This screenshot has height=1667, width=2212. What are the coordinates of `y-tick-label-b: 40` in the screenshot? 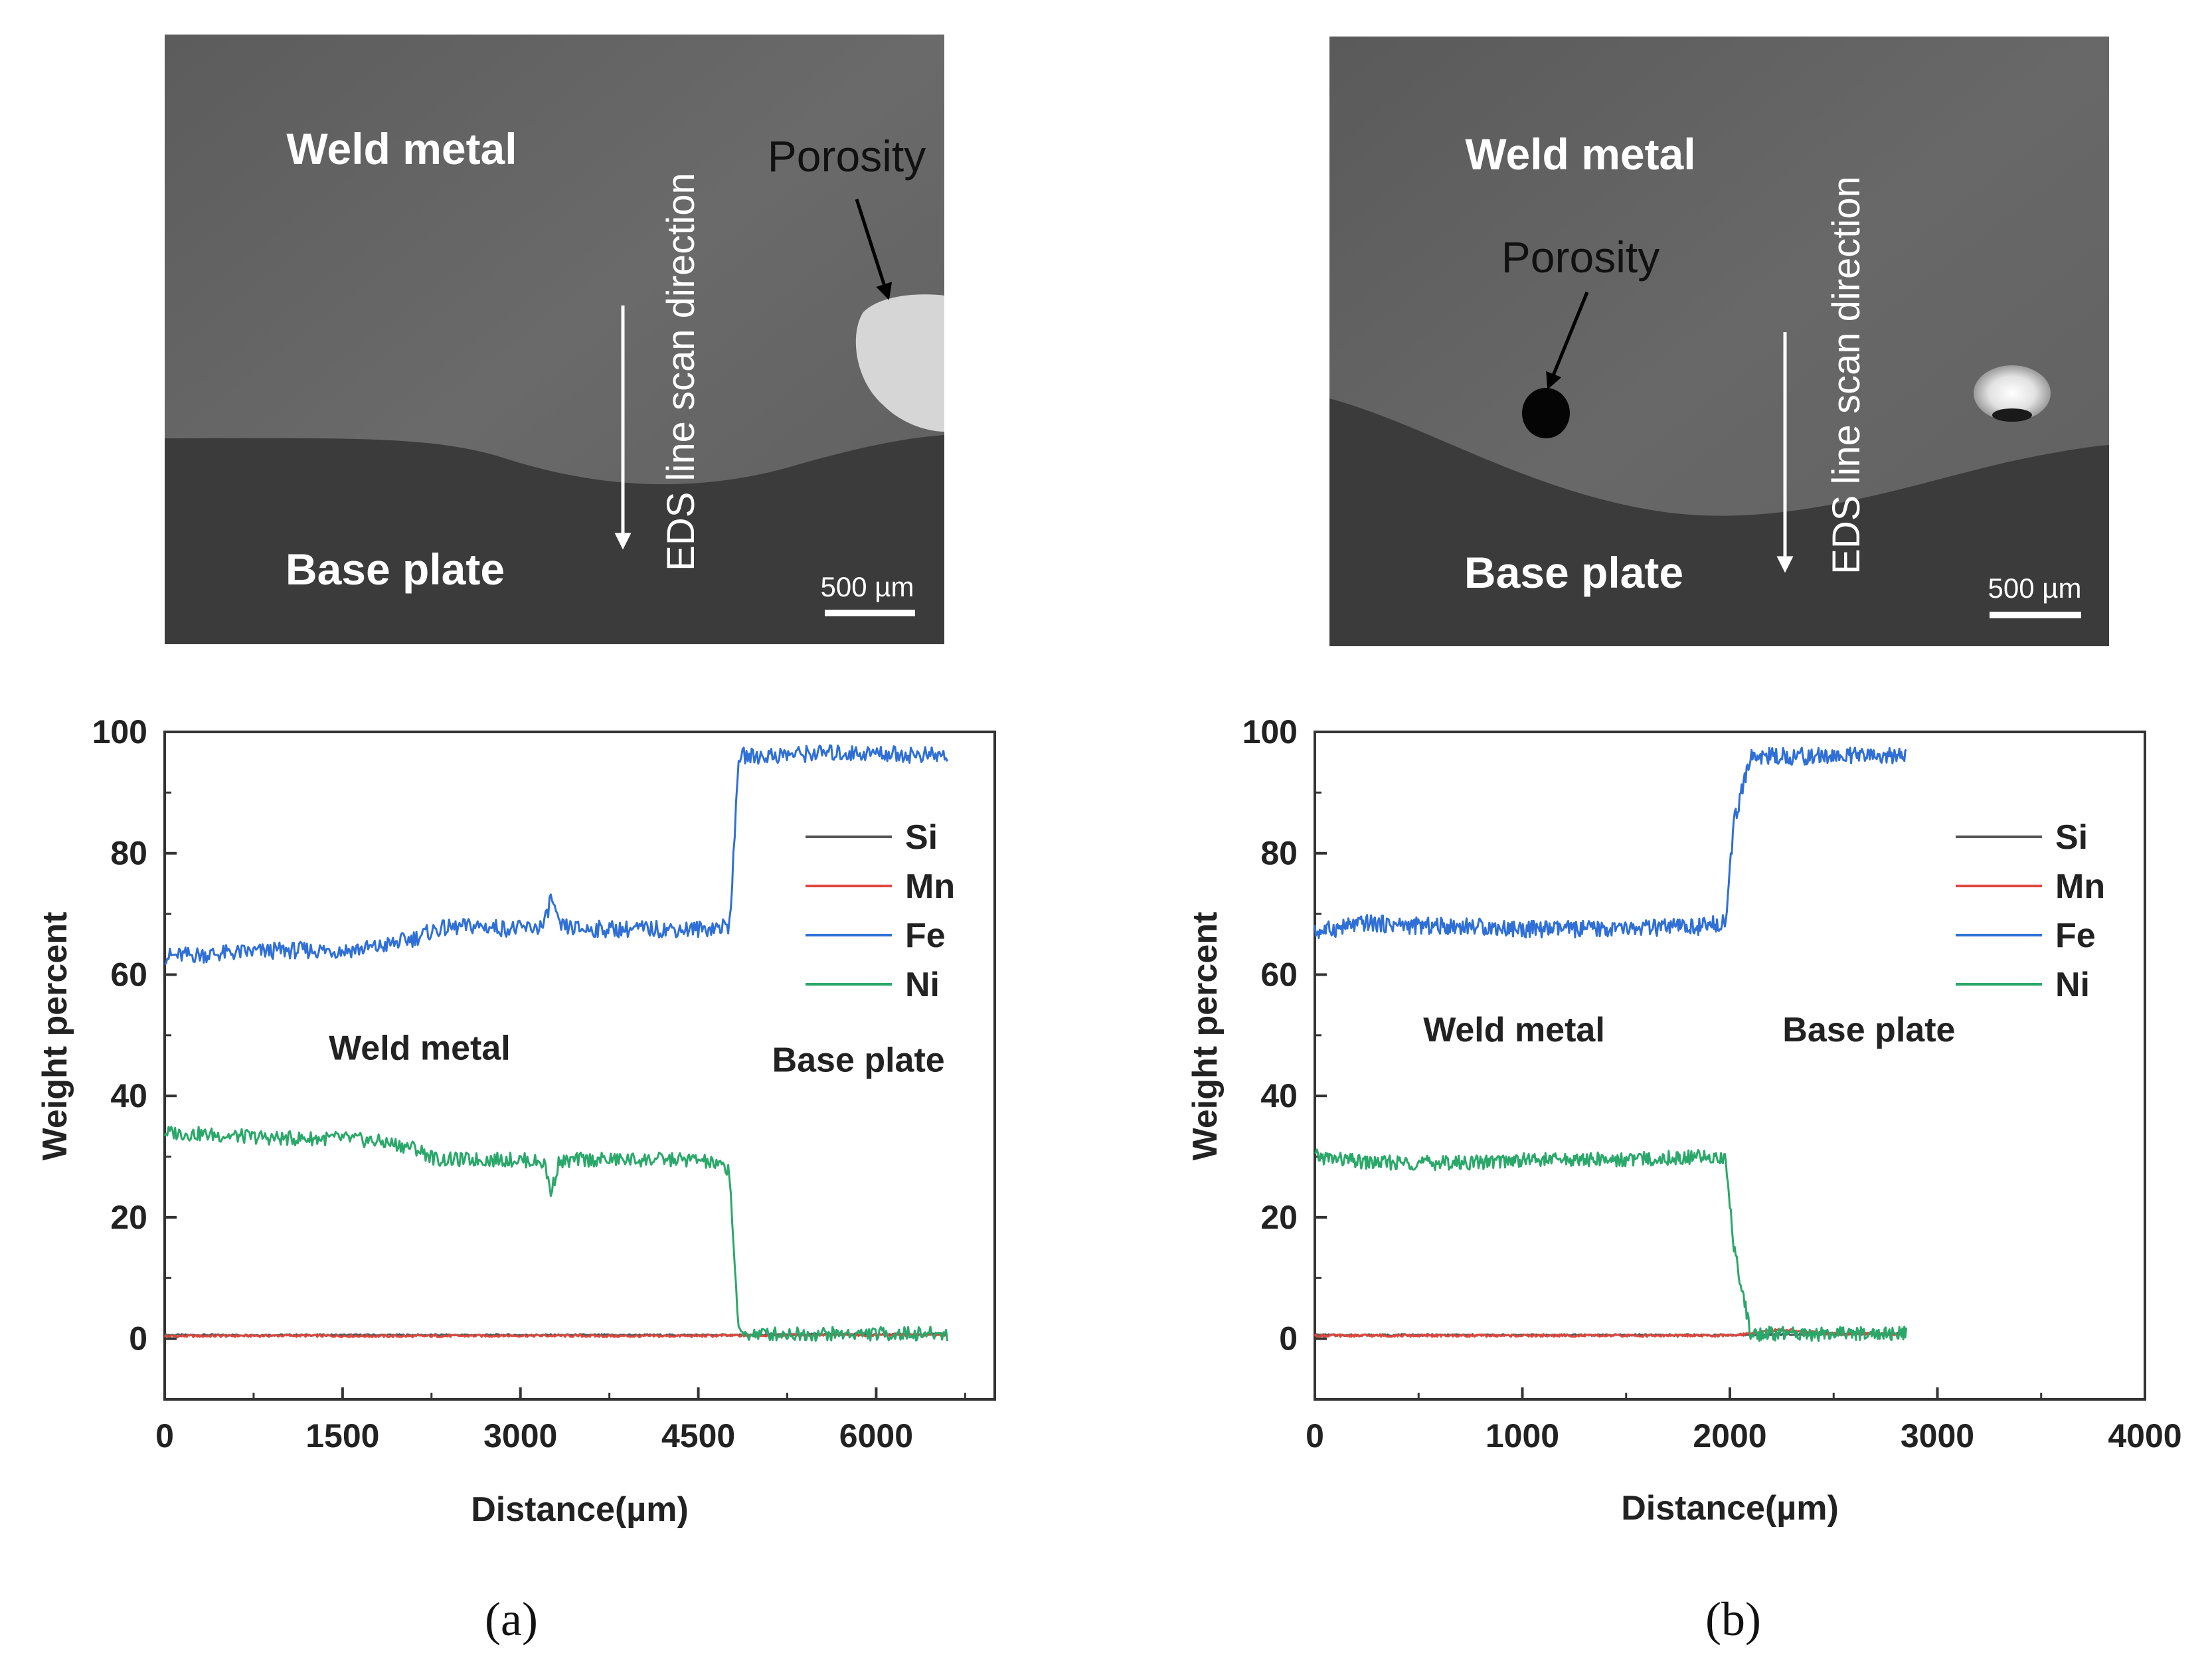 It's located at (1279, 1095).